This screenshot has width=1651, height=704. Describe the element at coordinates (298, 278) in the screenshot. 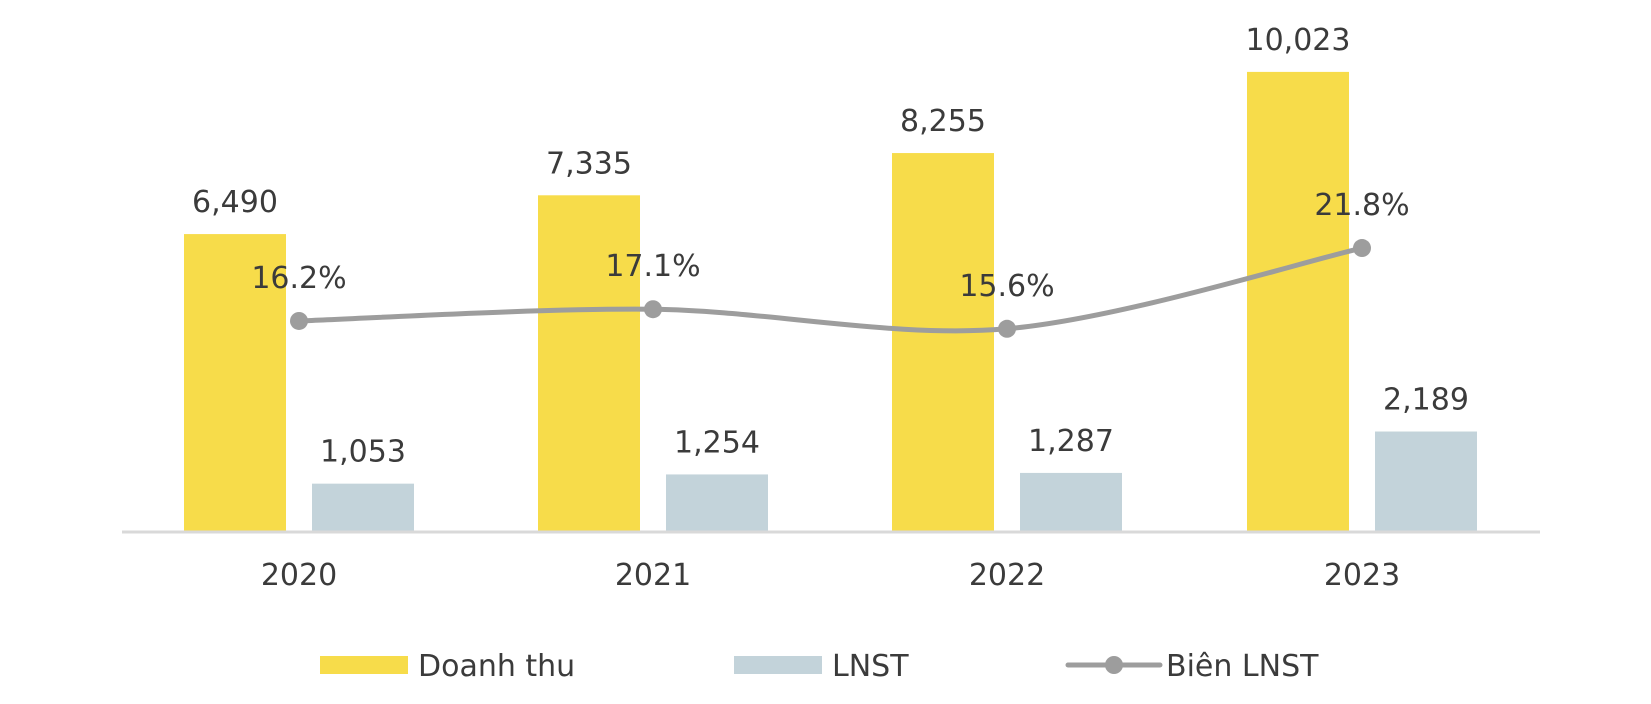

I see `margin-value-label-2020: 16.2%` at that location.